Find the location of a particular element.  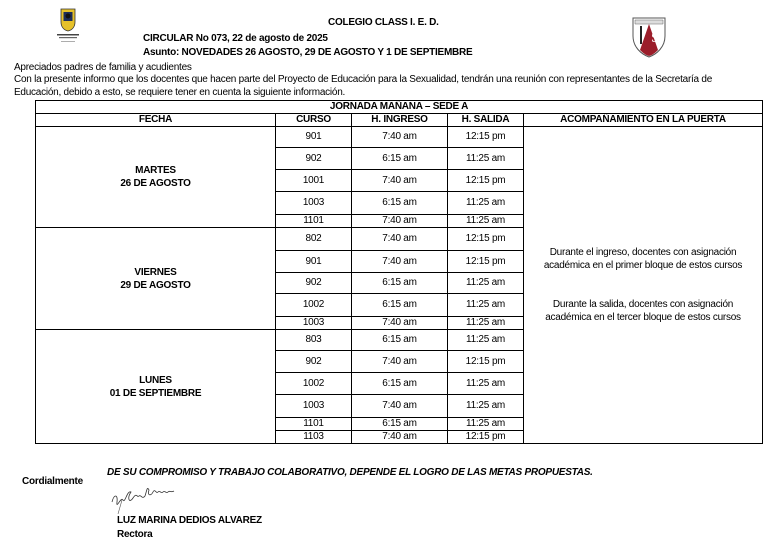

col-curso: CURSO is located at coordinates (313, 120).